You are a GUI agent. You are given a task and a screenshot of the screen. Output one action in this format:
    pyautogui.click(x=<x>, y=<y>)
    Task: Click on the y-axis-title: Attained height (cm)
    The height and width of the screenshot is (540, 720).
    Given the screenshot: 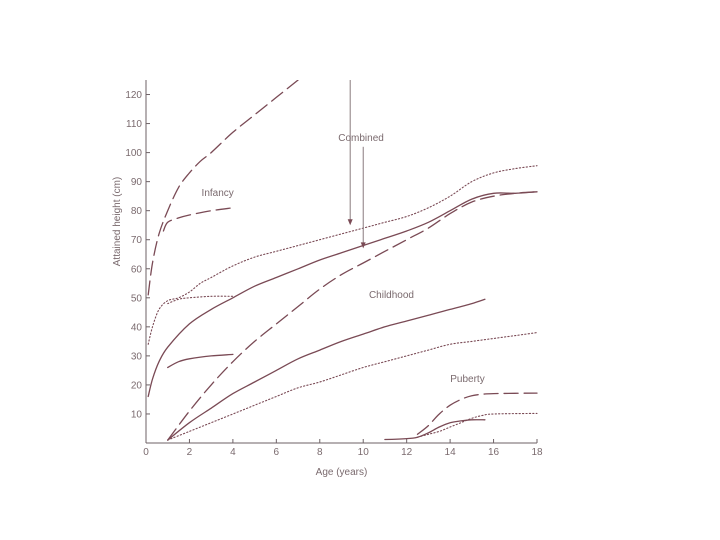 What is the action you would take?
    pyautogui.click(x=117, y=222)
    